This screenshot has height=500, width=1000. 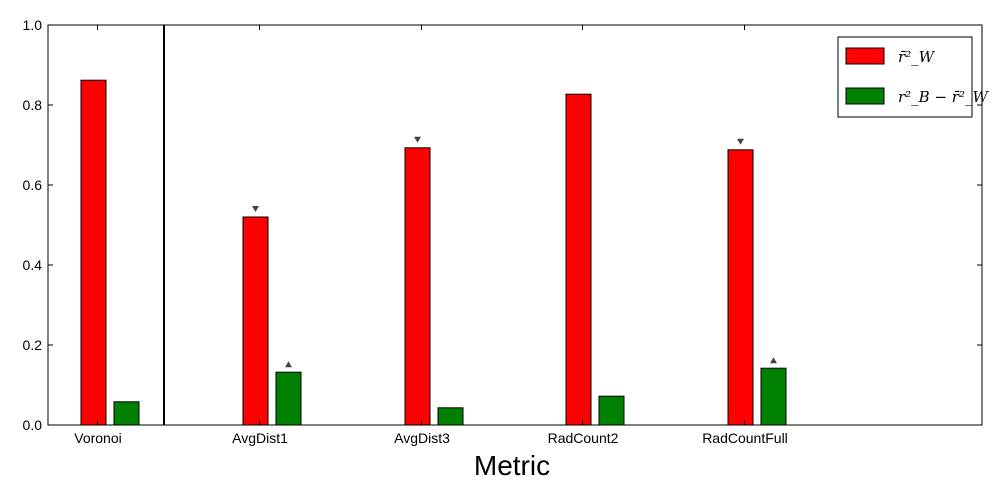 What do you see at coordinates (33, 105) in the screenshot?
I see `y-tick-label: 0.8` at bounding box center [33, 105].